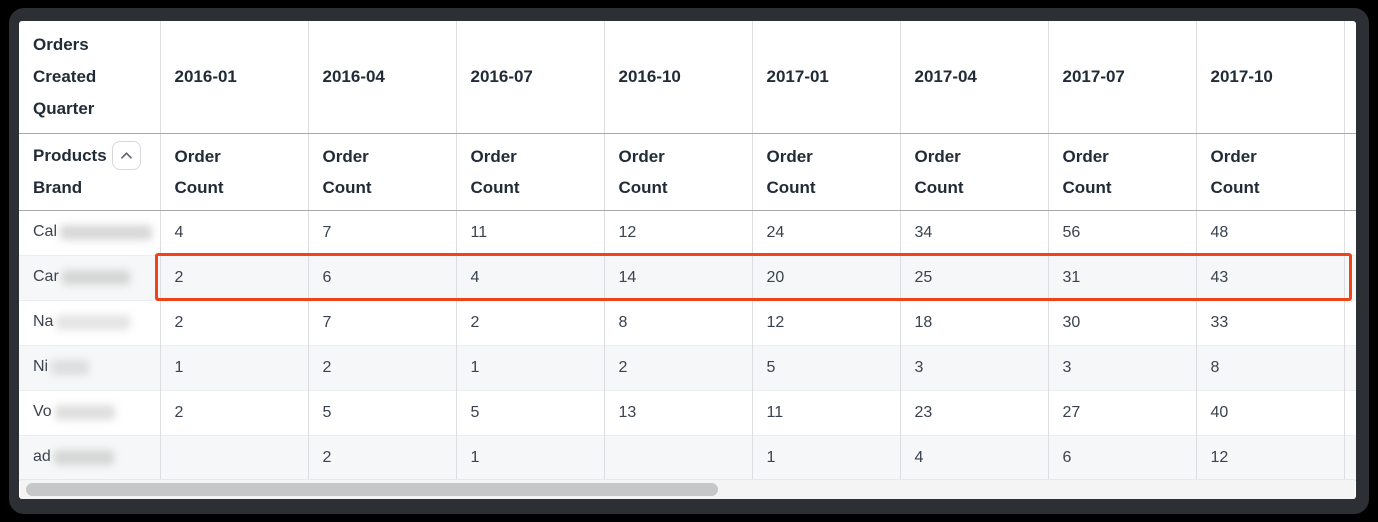  Describe the element at coordinates (974, 232) in the screenshot. I see `order-count-cell: 34` at that location.